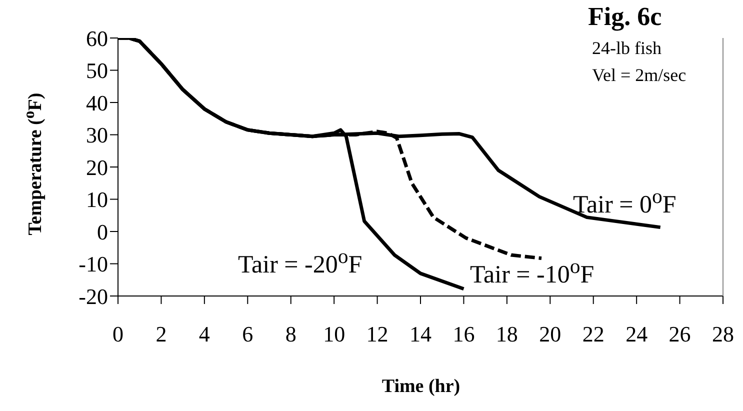  What do you see at coordinates (624, 202) in the screenshot?
I see `annotation: Tair = 0$^{o}$F` at bounding box center [624, 202].